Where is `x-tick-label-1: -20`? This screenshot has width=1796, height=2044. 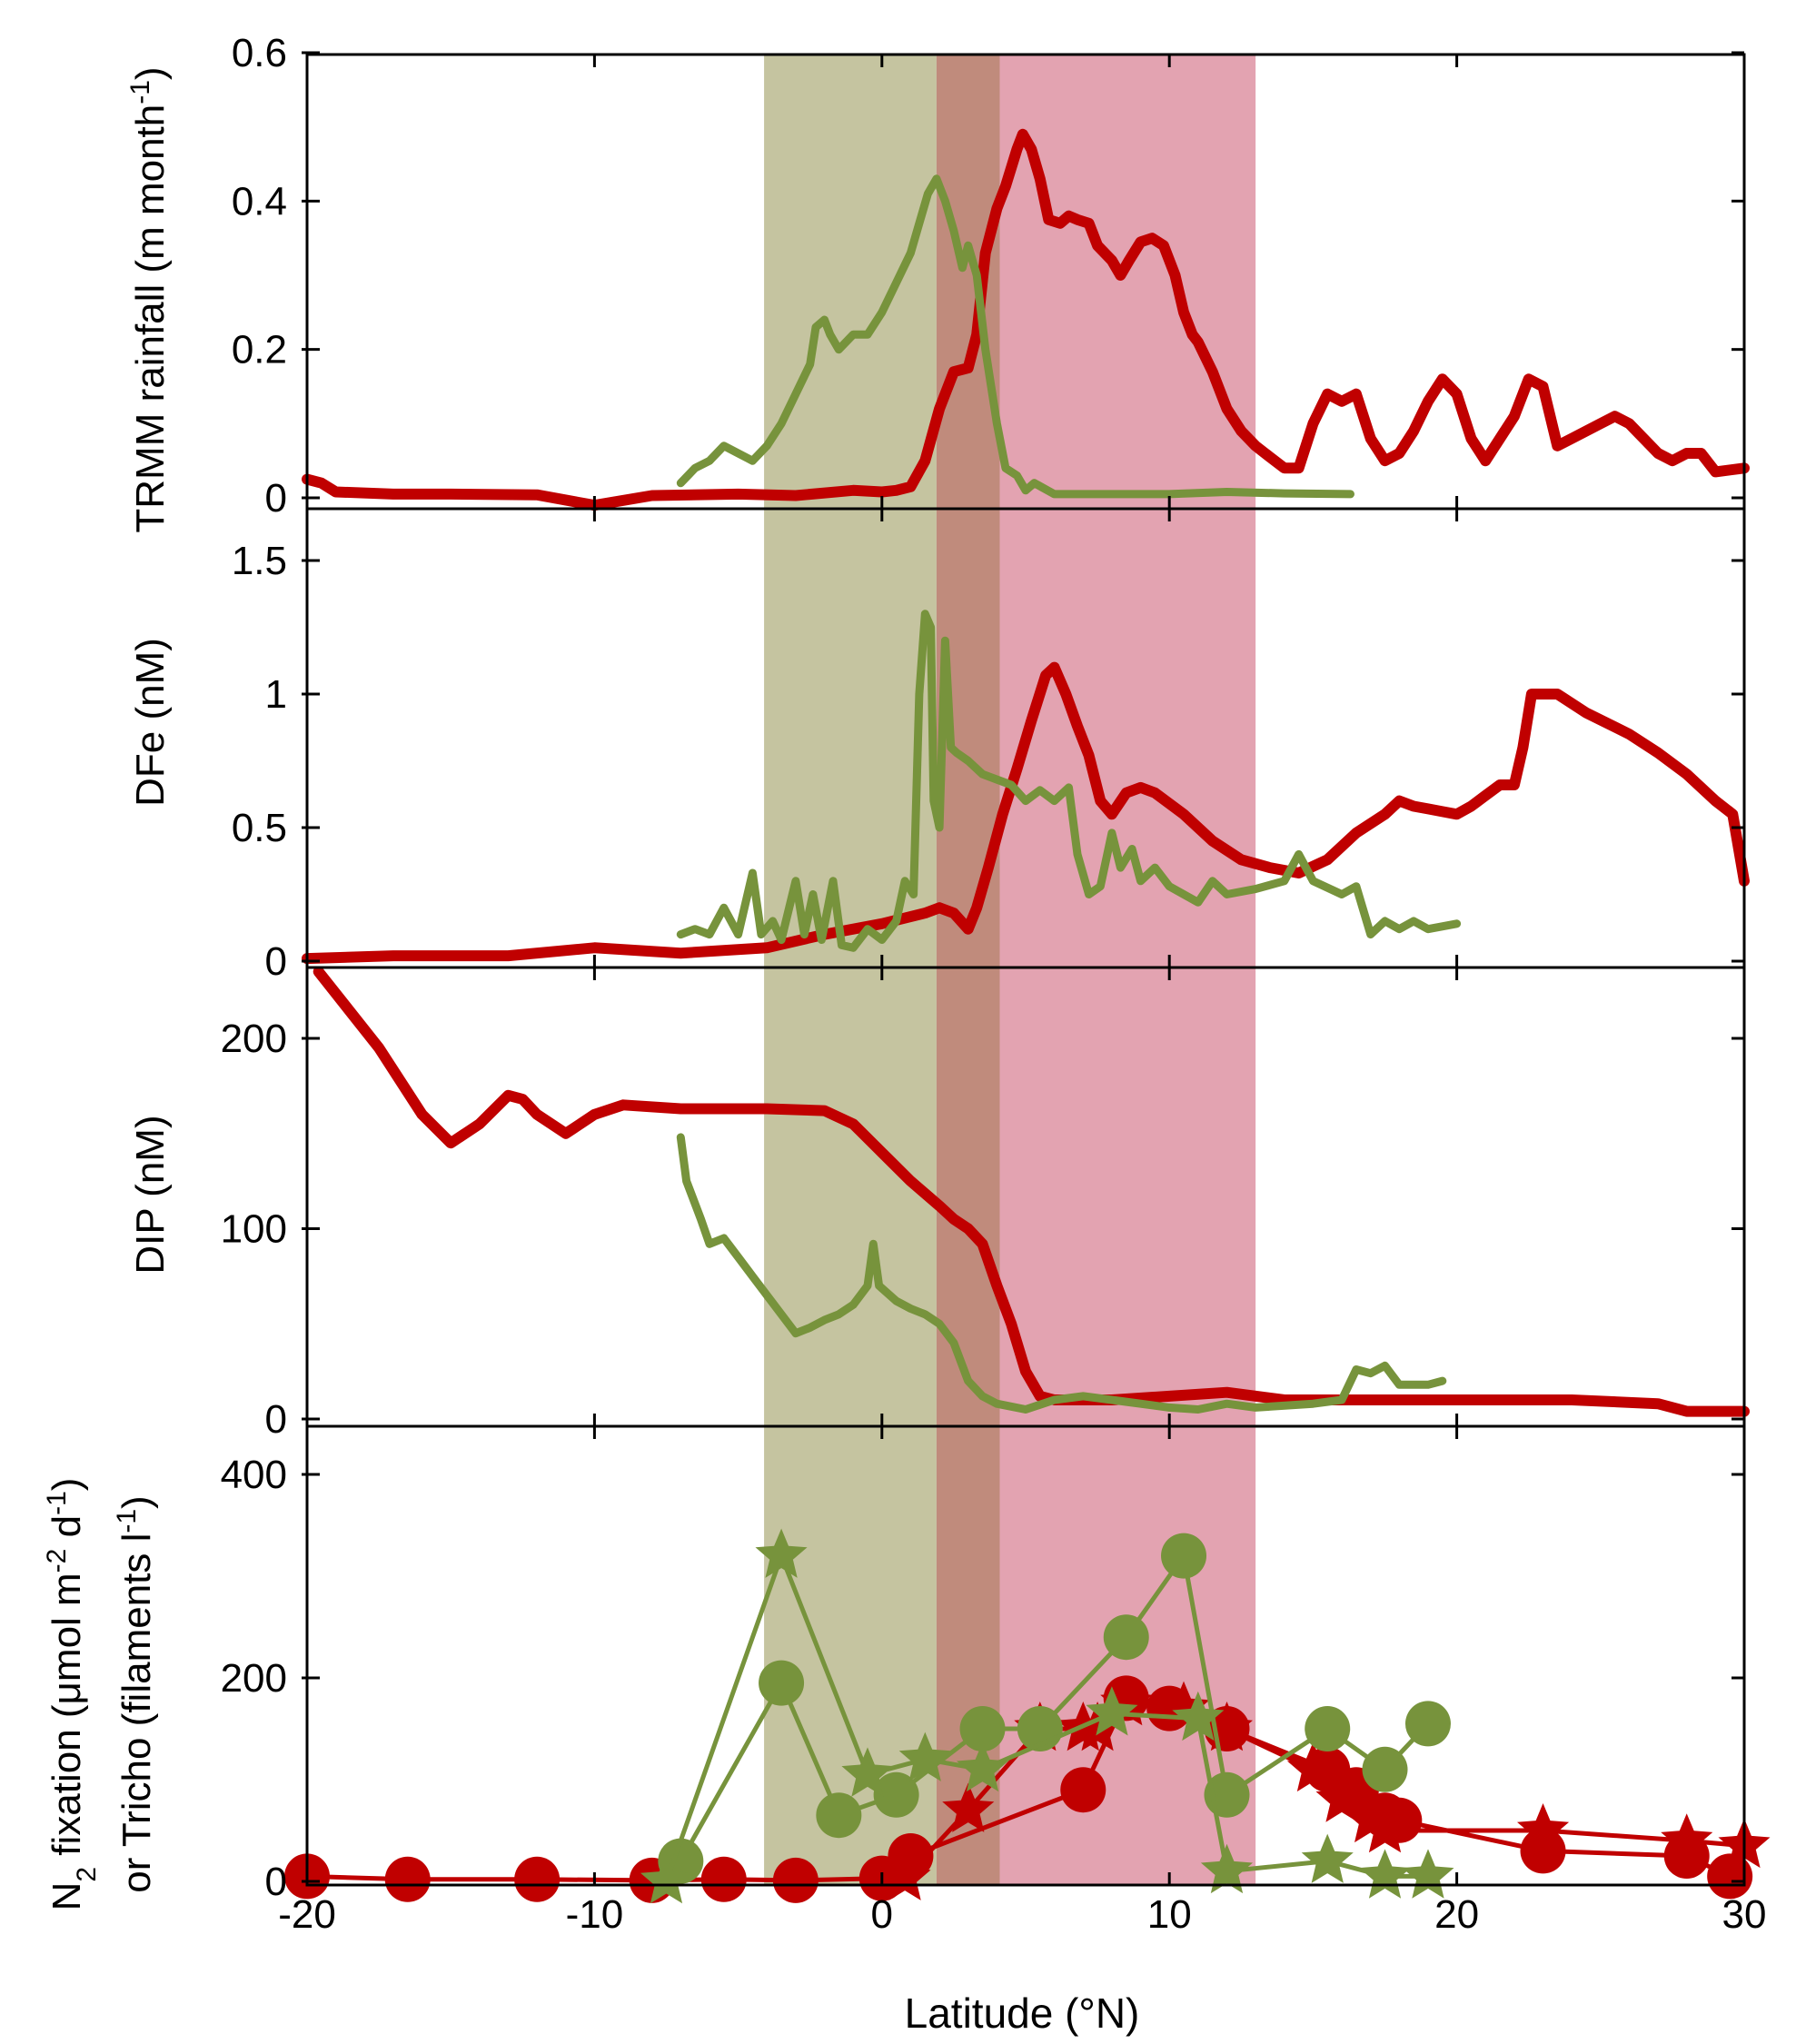 x-tick-label-1: -20 is located at coordinates (307, 1914).